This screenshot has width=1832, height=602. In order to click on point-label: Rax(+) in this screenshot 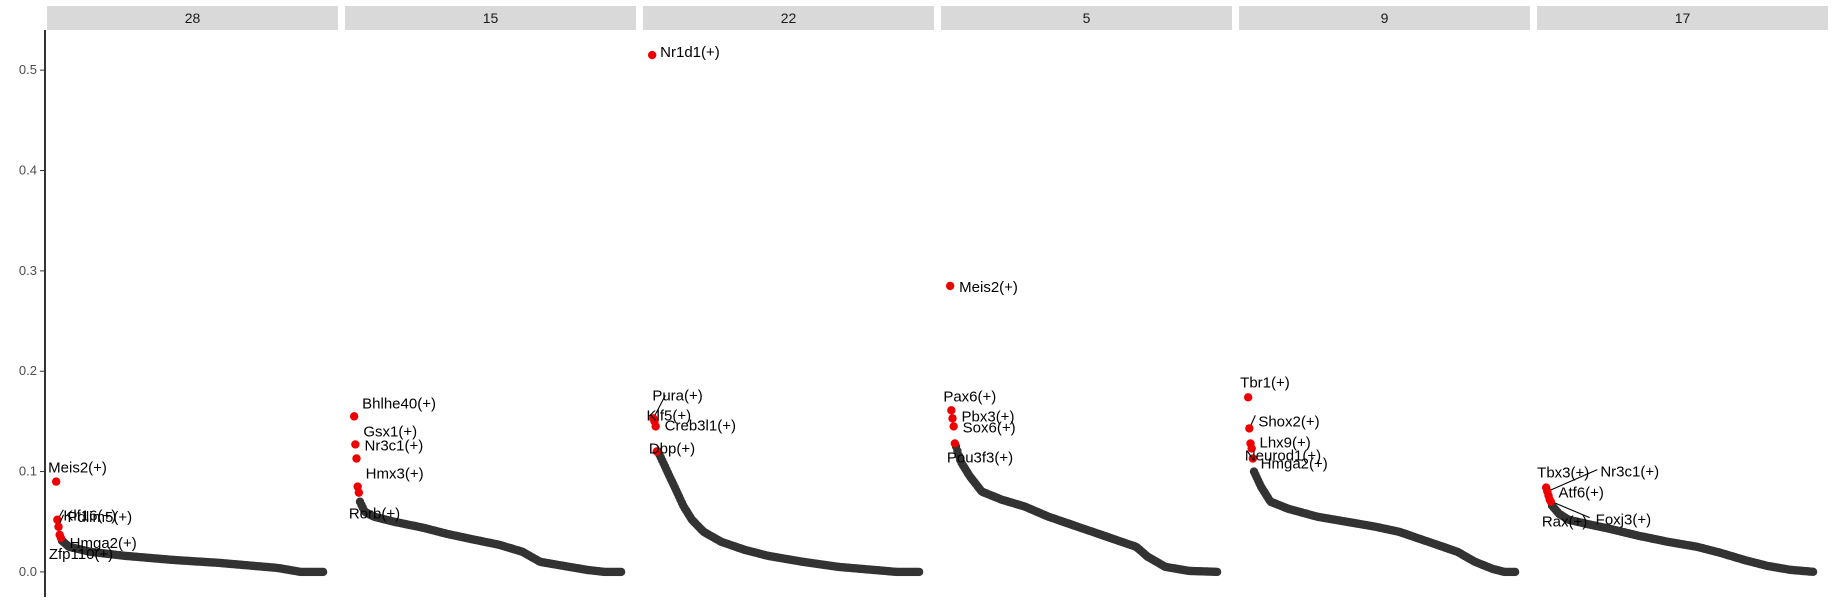, I will do `click(1564, 522)`.